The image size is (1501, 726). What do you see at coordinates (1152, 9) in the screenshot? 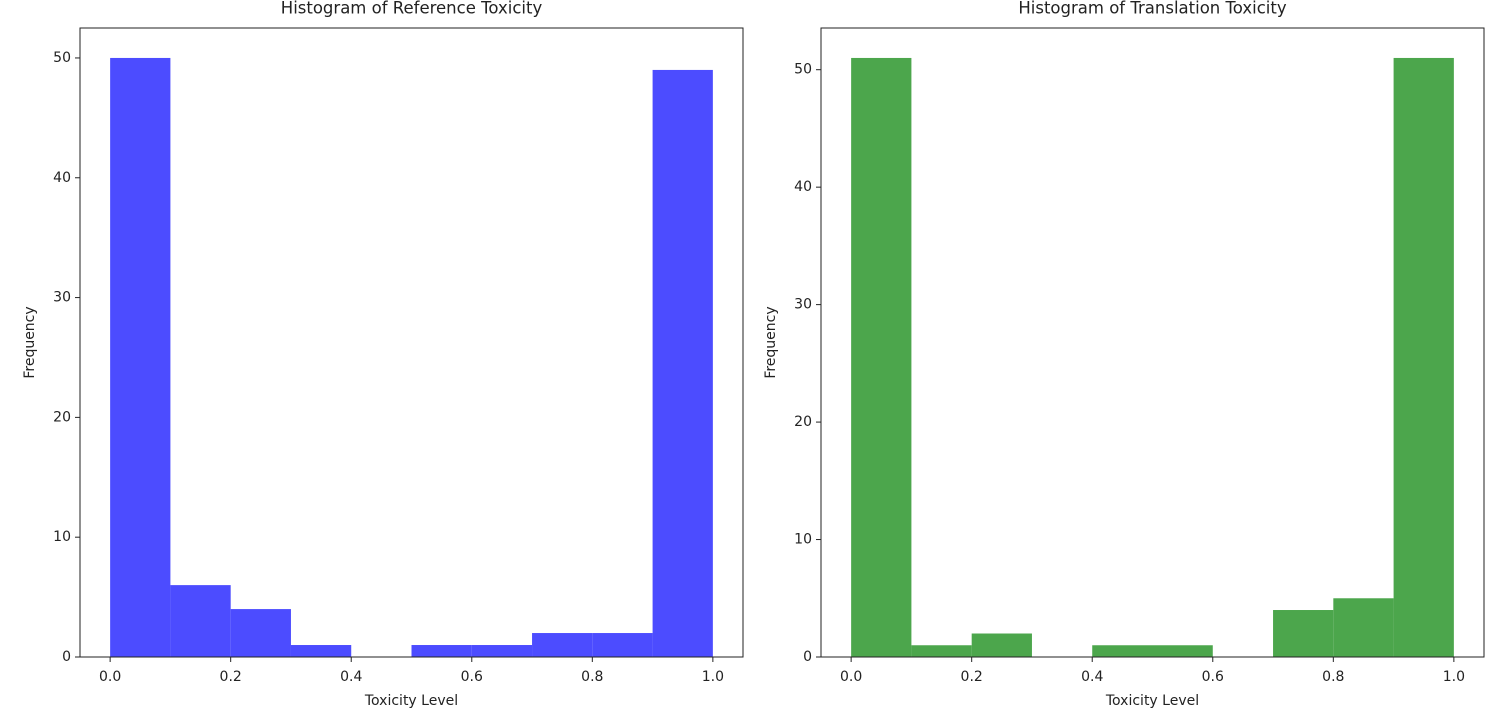
I see `chart-title: Histogram of Translation Toxicity` at bounding box center [1152, 9].